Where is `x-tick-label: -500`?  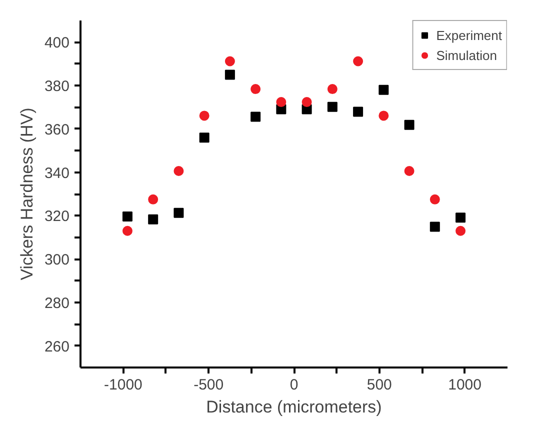
x-tick-label: -500 is located at coordinates (209, 385).